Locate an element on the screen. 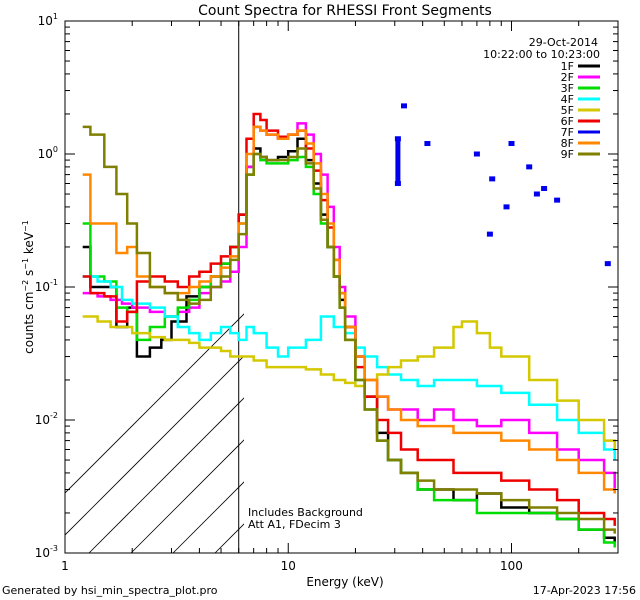 The image size is (640, 600). x-tick-labels: 1 10 100 is located at coordinates (292, 566).